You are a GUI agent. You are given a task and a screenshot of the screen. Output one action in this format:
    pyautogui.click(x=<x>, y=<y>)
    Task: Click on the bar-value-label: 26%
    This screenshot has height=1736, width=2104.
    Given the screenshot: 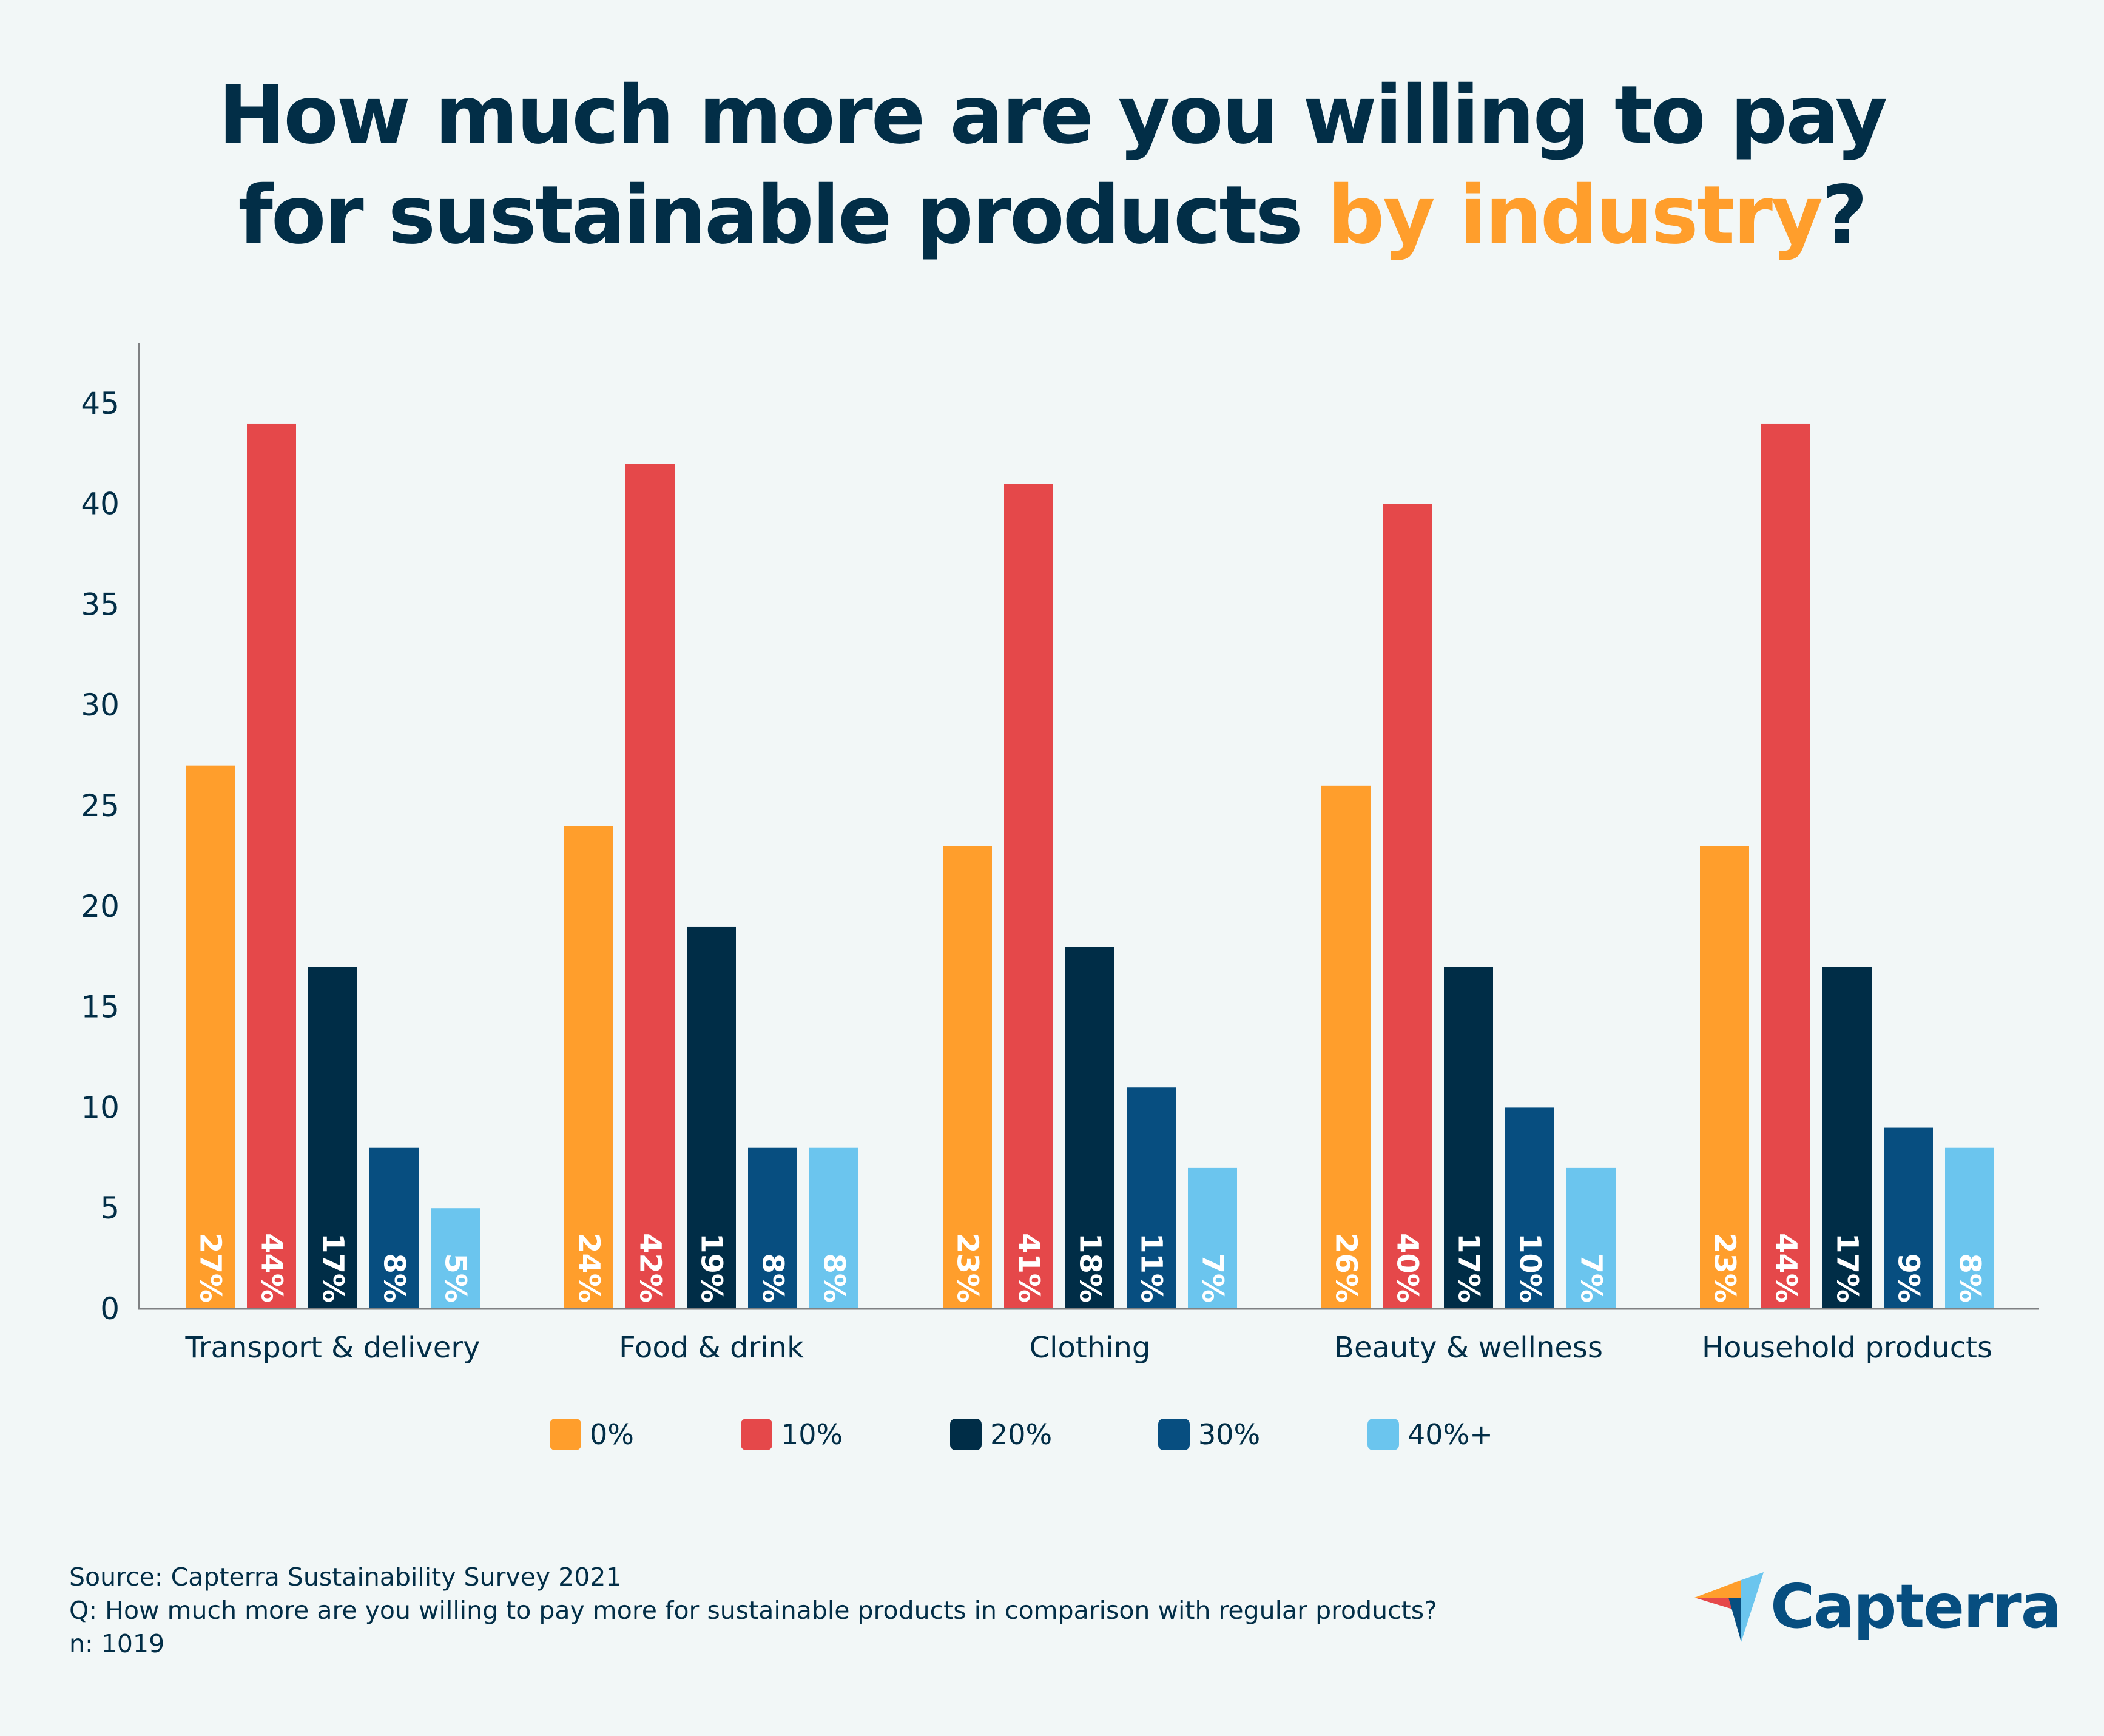 What is the action you would take?
    pyautogui.click(x=1346, y=1268)
    